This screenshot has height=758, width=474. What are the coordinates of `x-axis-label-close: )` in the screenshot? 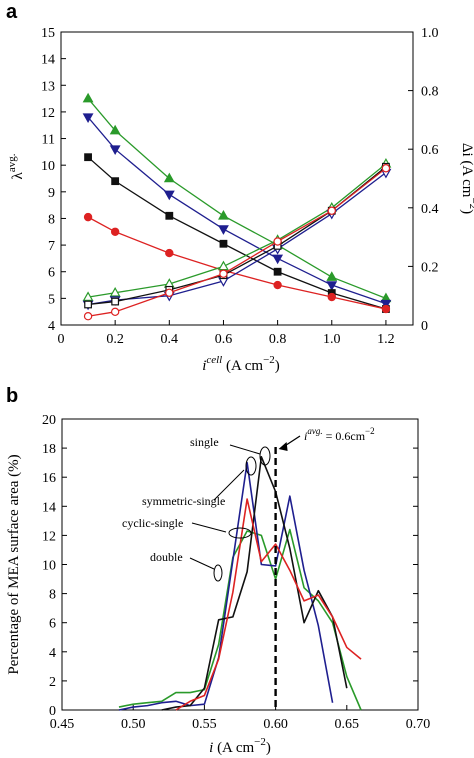 It's located at (268, 748).